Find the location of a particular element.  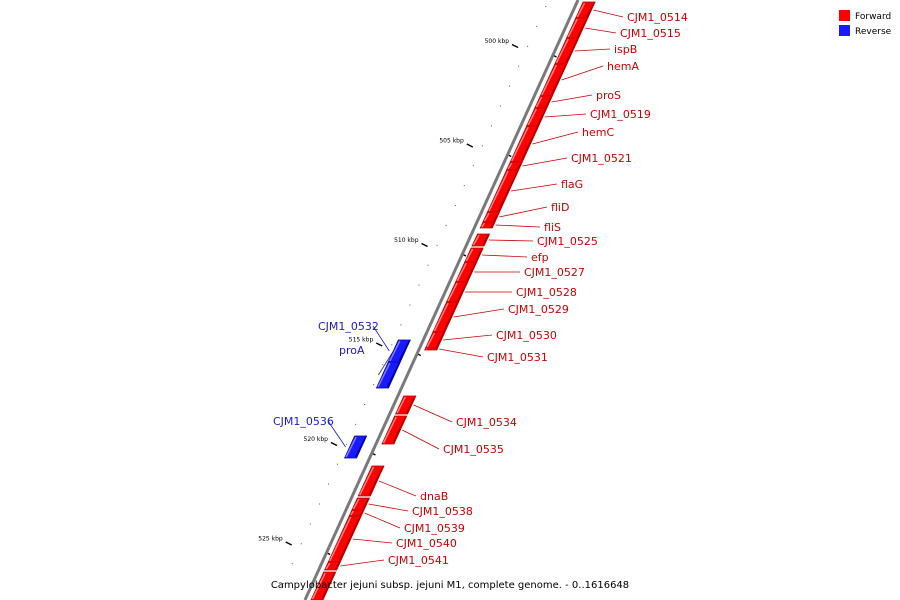

gene-hema-label: hemA is located at coordinates (623, 66).